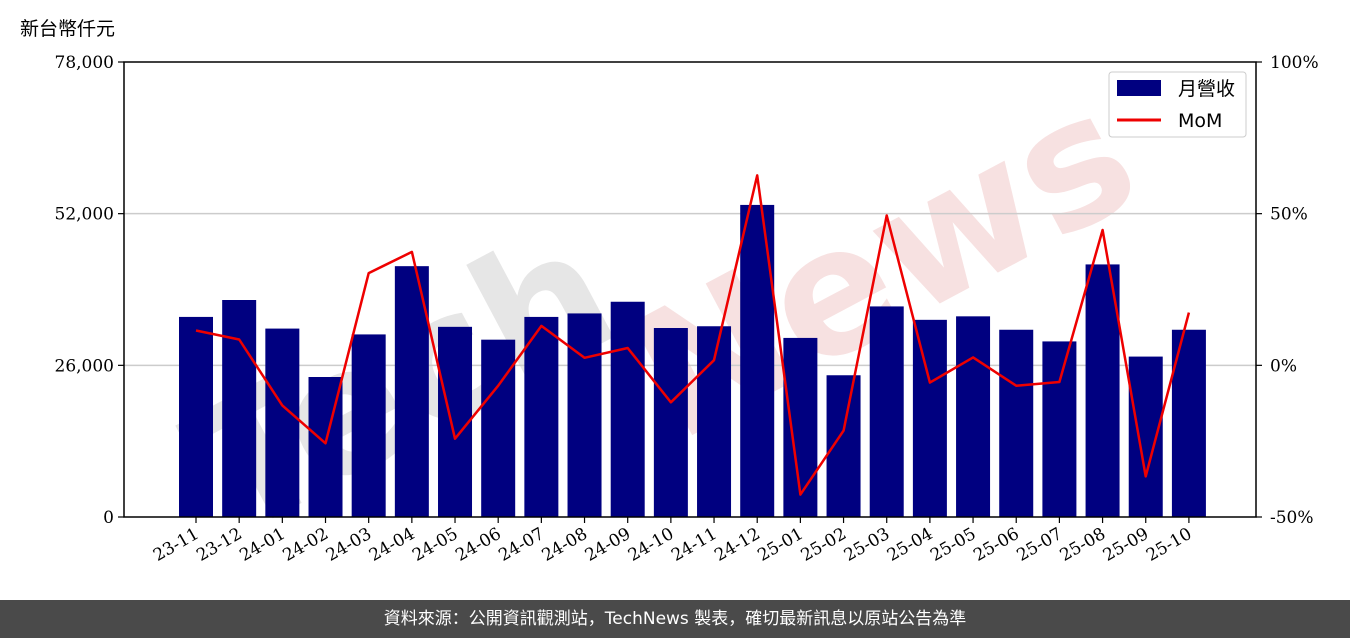 The image size is (1350, 638). What do you see at coordinates (1206, 89) in the screenshot?
I see `legend-label-revenue: 月營收` at bounding box center [1206, 89].